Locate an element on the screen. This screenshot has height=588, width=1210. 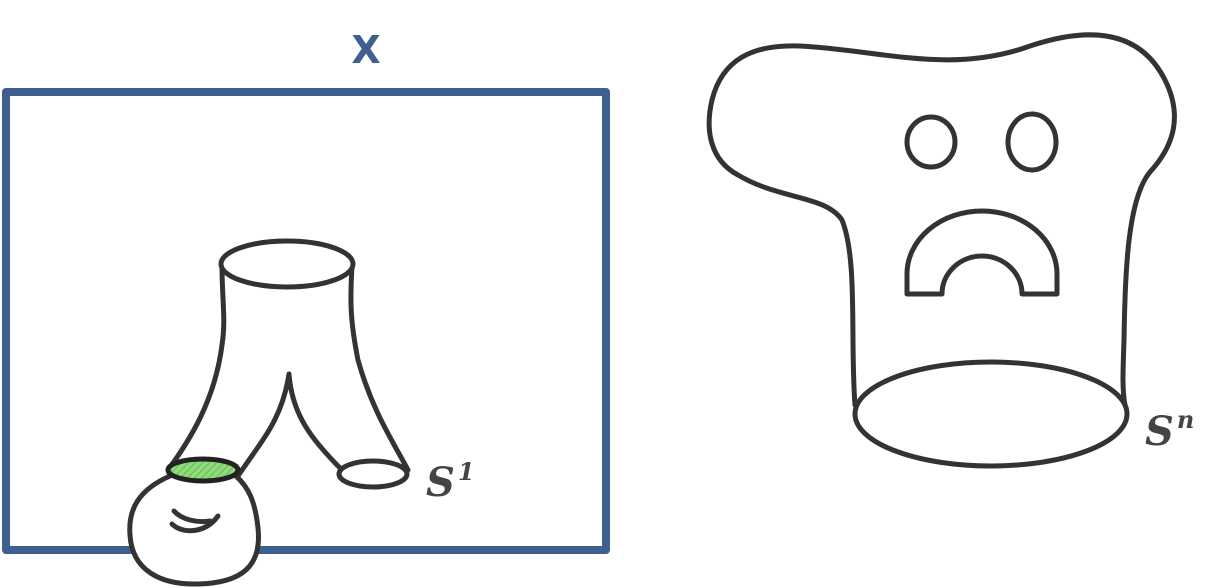
lower-surface-blob is located at coordinates (194, 530).